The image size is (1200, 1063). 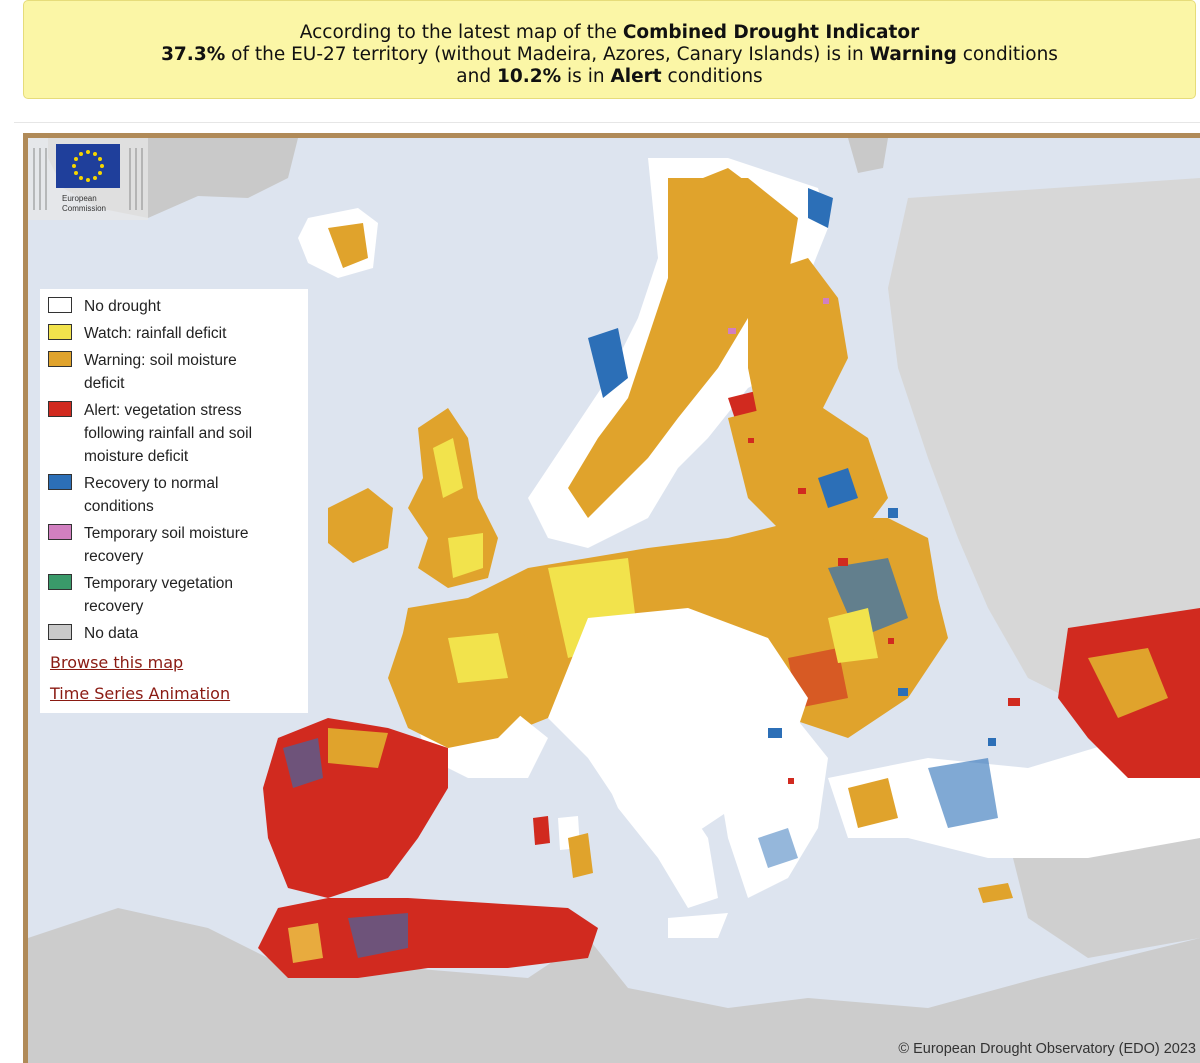 What do you see at coordinates (529, 76) in the screenshot?
I see `alert-percent: 10.2%` at bounding box center [529, 76].